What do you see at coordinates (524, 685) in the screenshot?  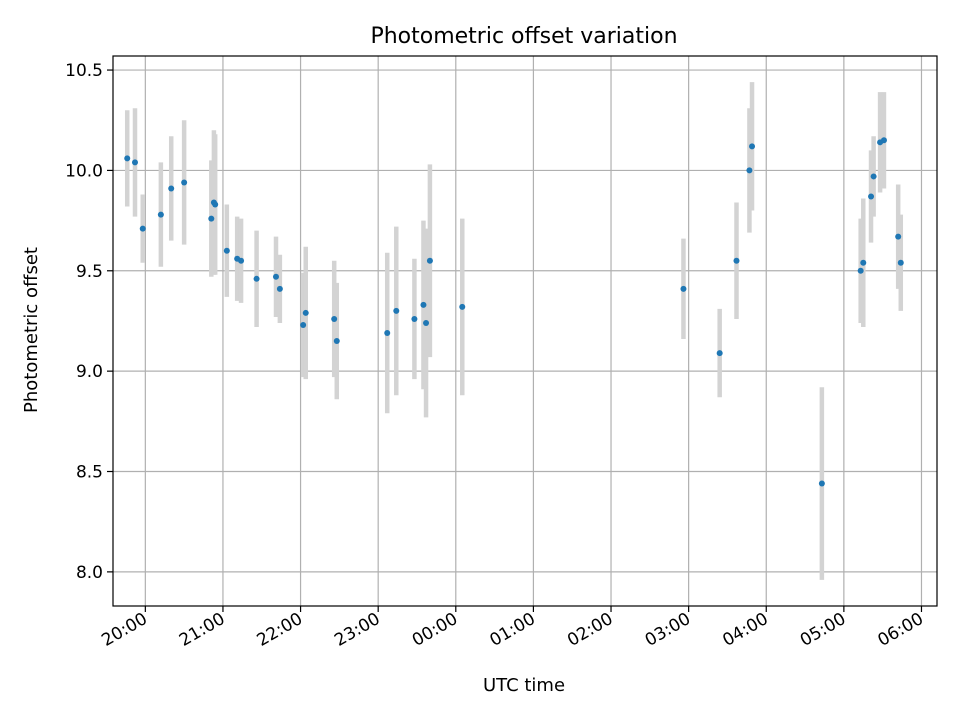 I see `x-axis-label: UTC time` at bounding box center [524, 685].